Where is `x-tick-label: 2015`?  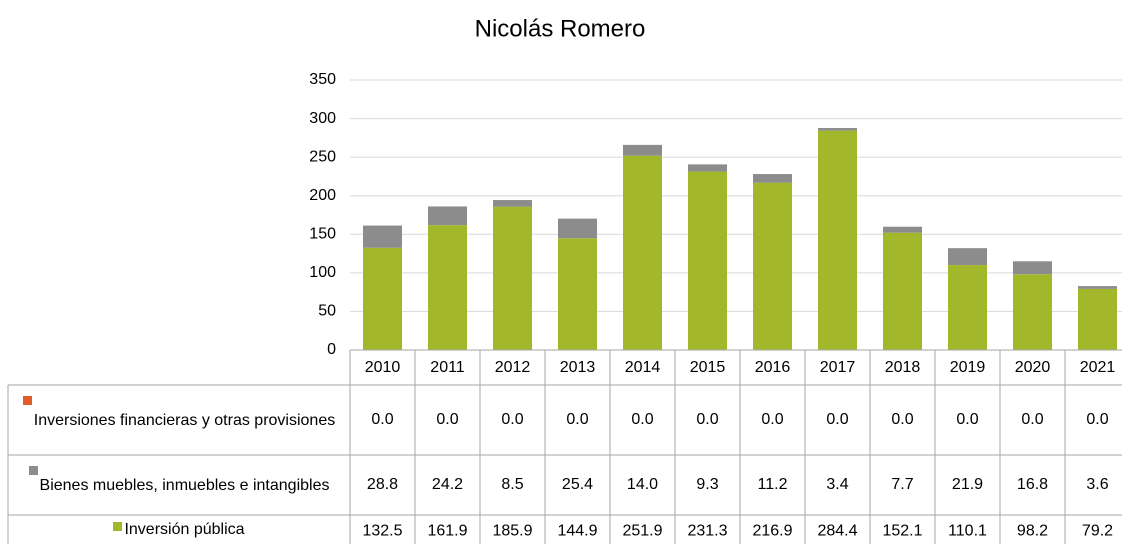
x-tick-label: 2015 is located at coordinates (708, 367).